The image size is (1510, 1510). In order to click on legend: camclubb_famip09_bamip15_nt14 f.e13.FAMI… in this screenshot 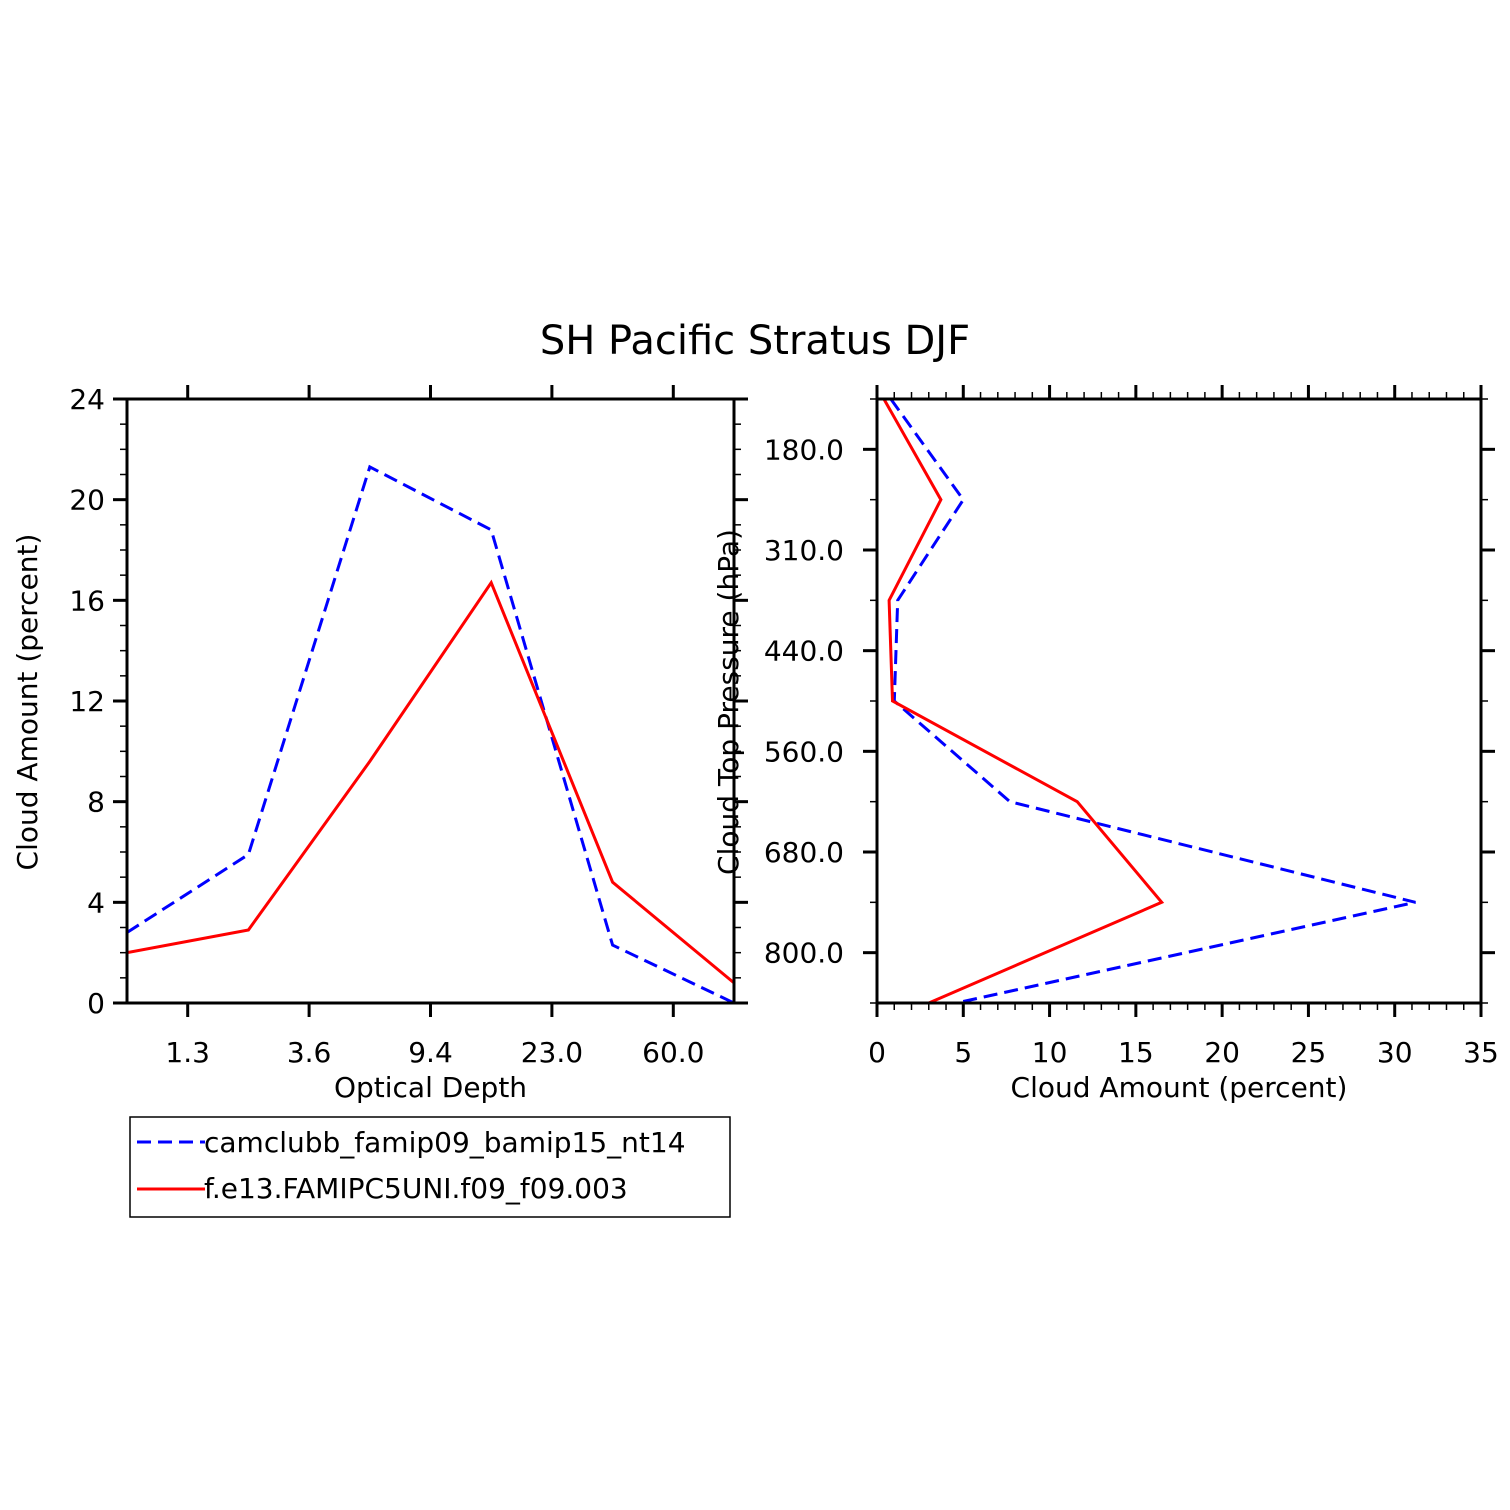, I will do `click(430, 1167)`.